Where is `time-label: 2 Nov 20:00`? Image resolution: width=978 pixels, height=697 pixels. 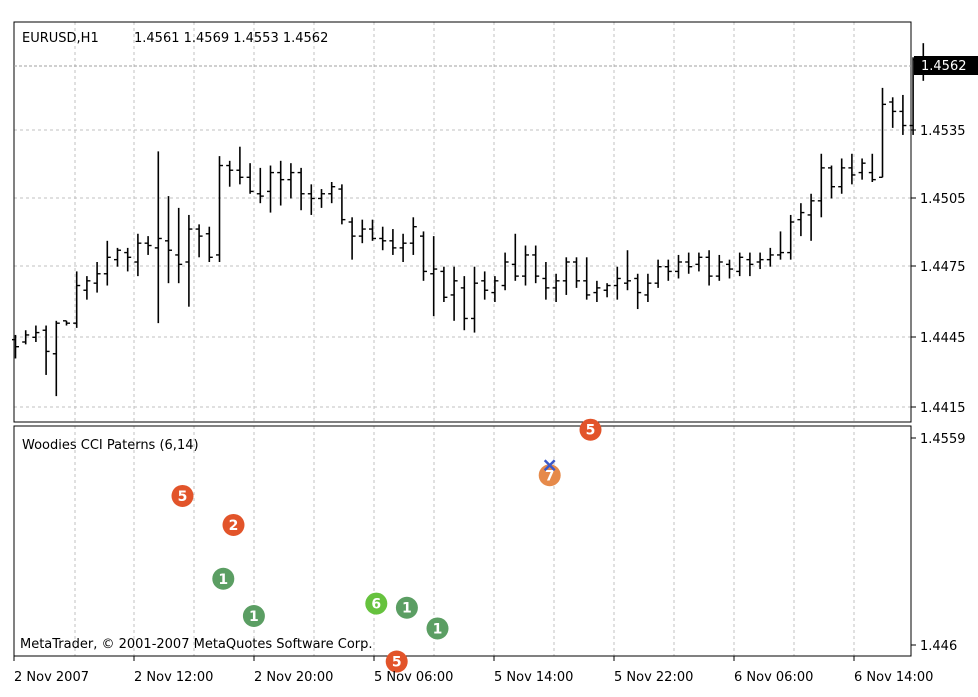
time-label: 2 Nov 20:00 is located at coordinates (293, 677).